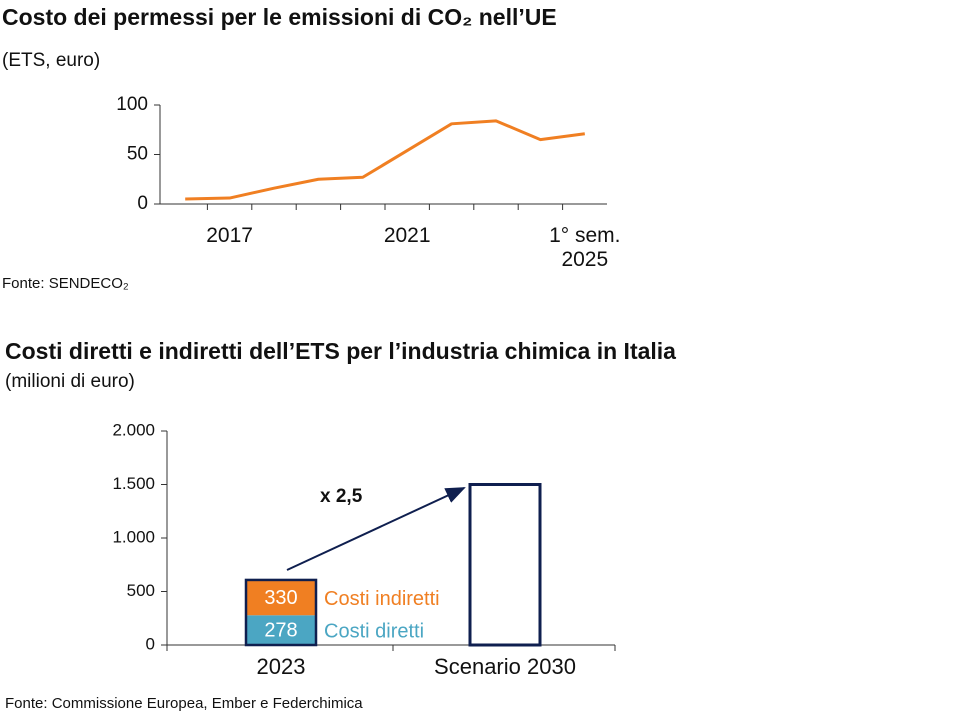  Describe the element at coordinates (132, 104) in the screenshot. I see `y-tick-label: 100` at that location.